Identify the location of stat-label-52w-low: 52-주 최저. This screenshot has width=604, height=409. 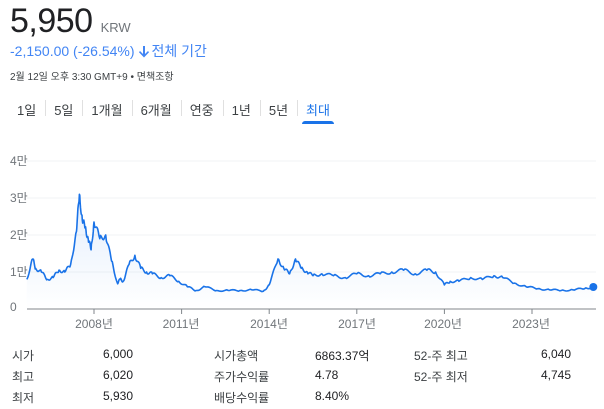
(441, 377).